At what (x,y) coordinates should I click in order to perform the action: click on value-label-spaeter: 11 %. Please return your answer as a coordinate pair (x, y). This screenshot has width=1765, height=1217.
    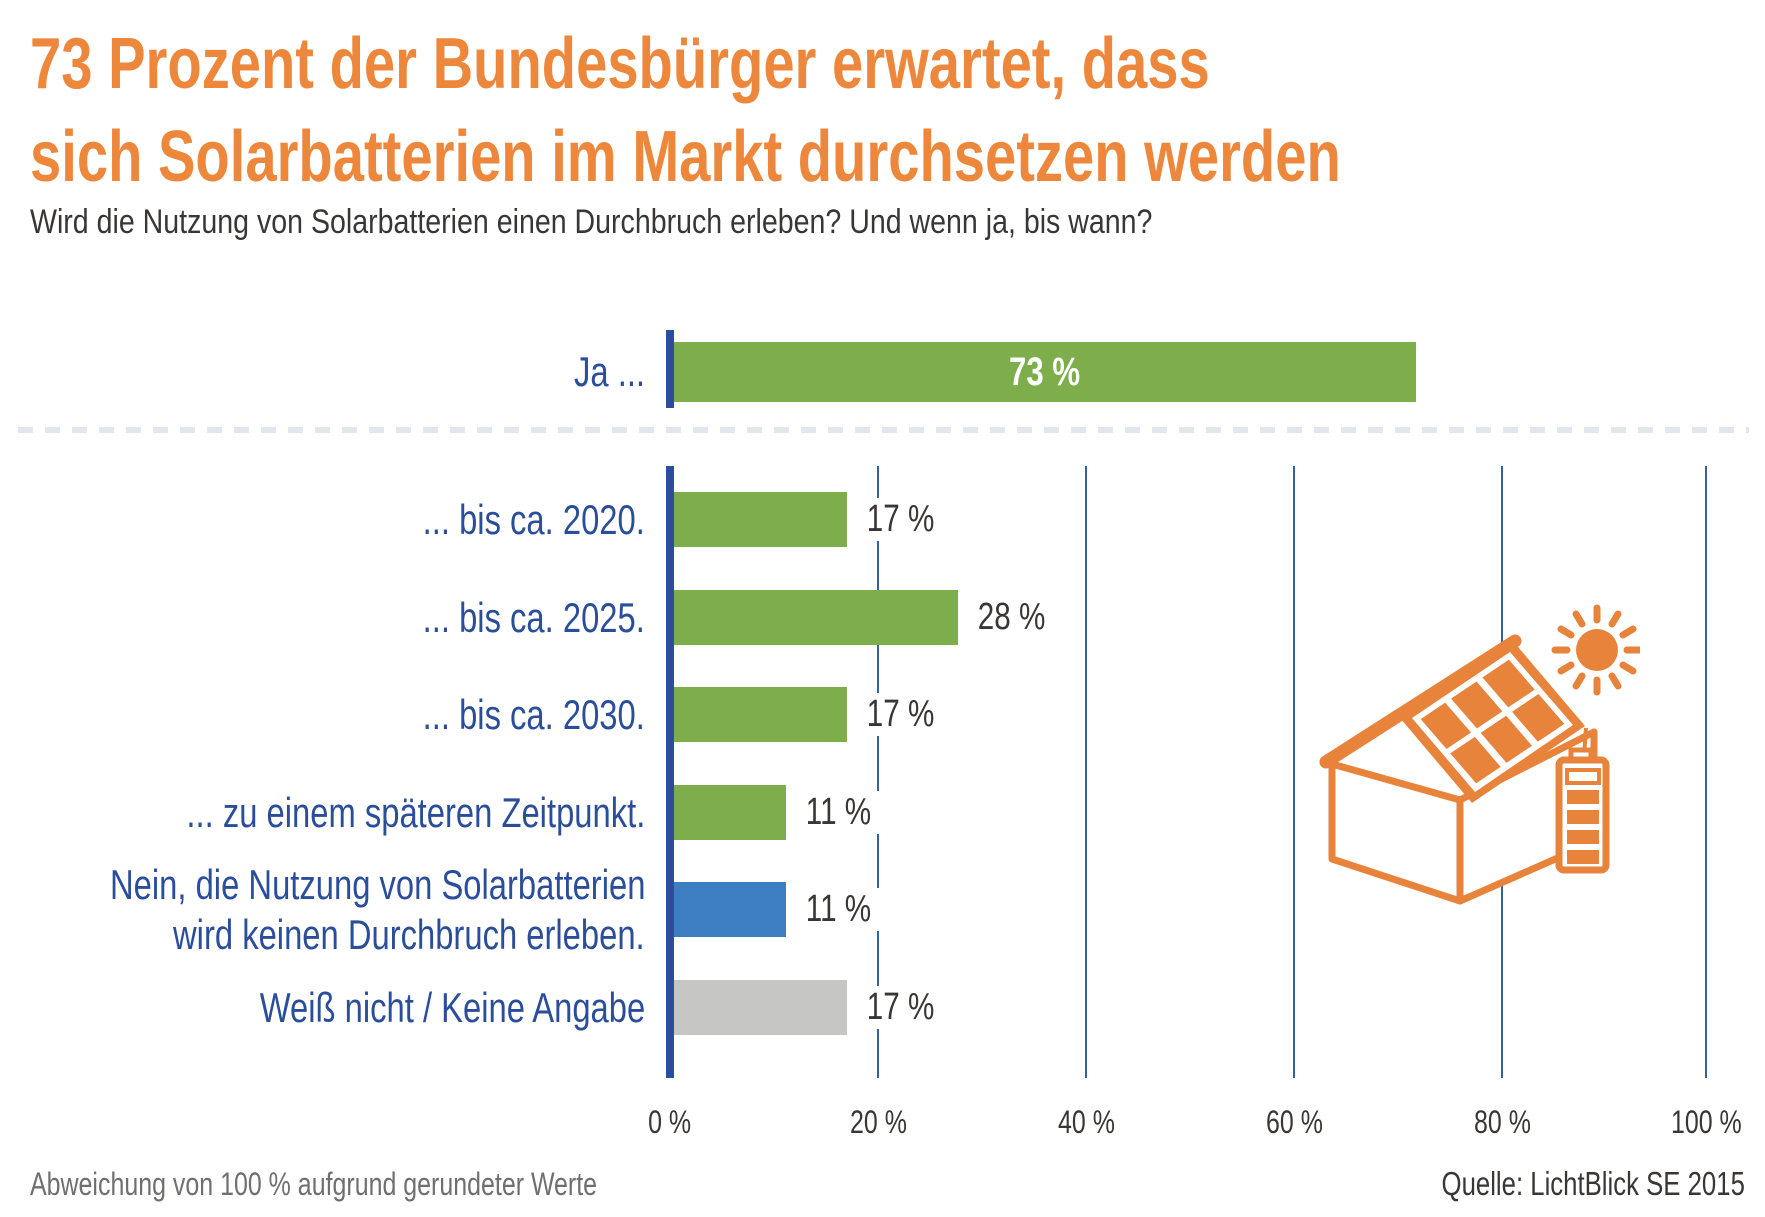
    Looking at the image, I should click on (850, 812).